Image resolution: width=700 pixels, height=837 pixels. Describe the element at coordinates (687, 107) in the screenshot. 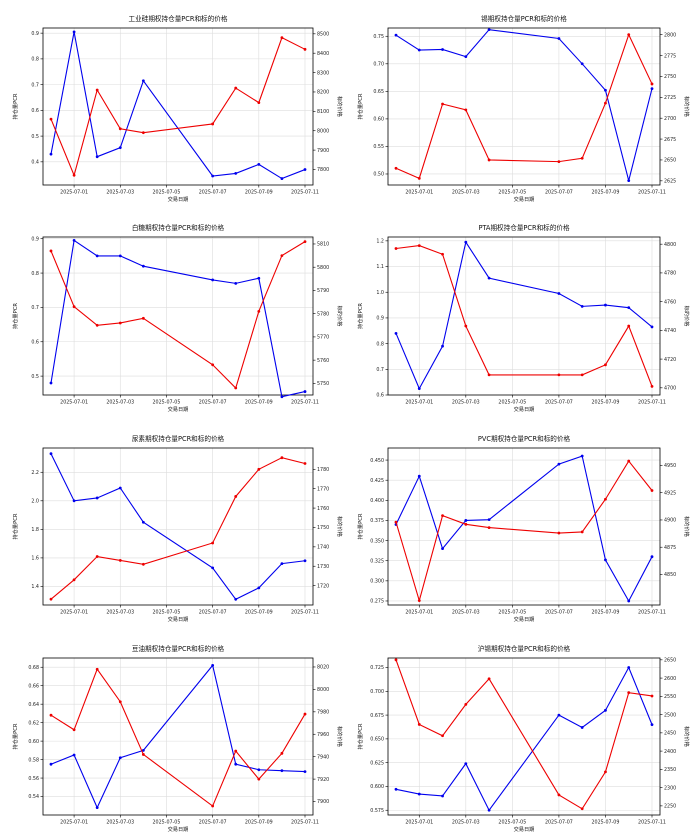

I see `y-right-axis-label: 标的价格` at that location.